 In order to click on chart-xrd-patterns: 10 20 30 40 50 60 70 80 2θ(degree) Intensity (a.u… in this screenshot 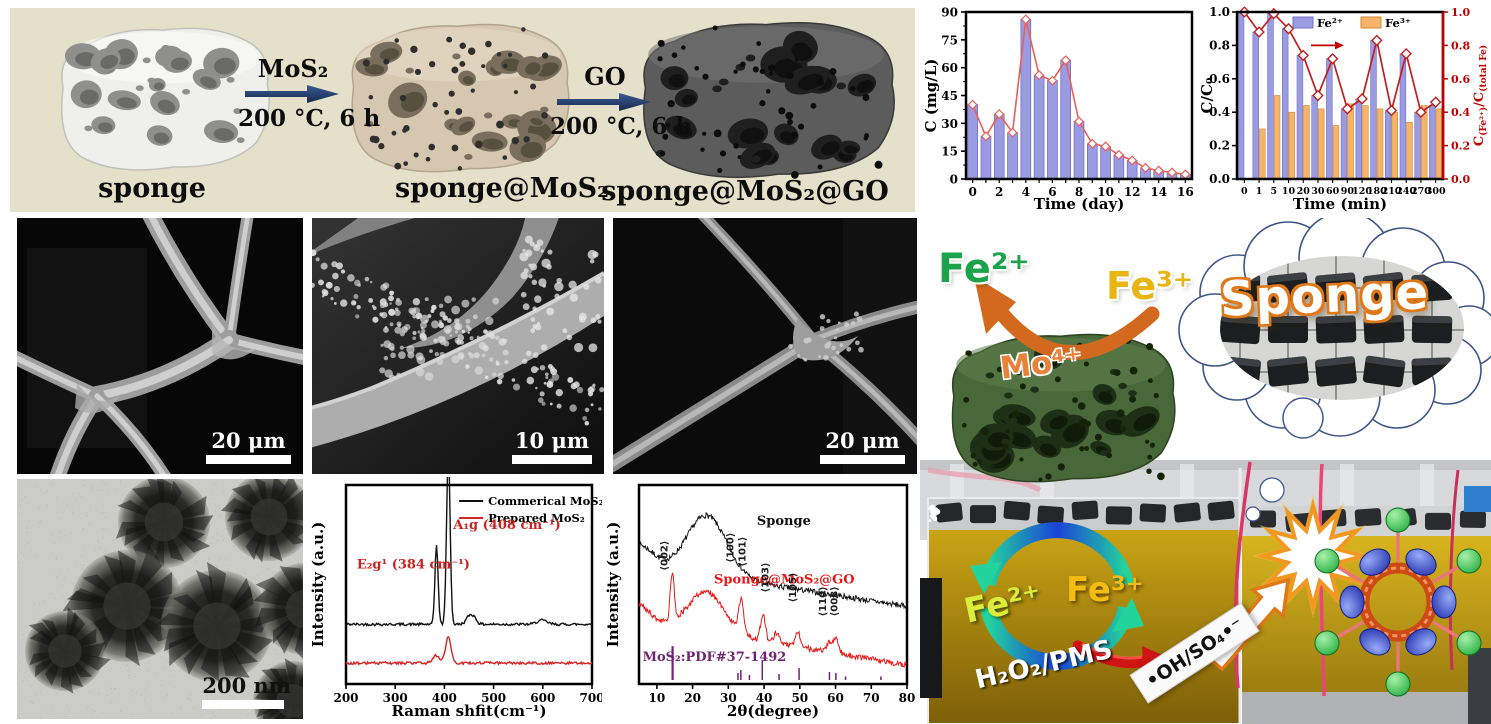, I will do `click(760, 600)`.